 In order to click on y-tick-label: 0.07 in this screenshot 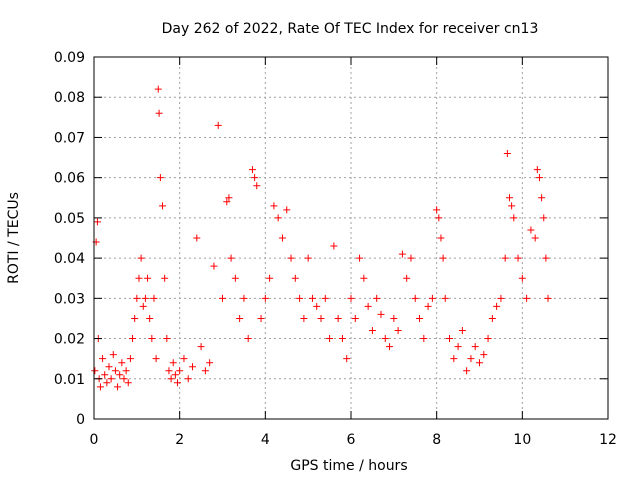, I will do `click(69, 138)`.